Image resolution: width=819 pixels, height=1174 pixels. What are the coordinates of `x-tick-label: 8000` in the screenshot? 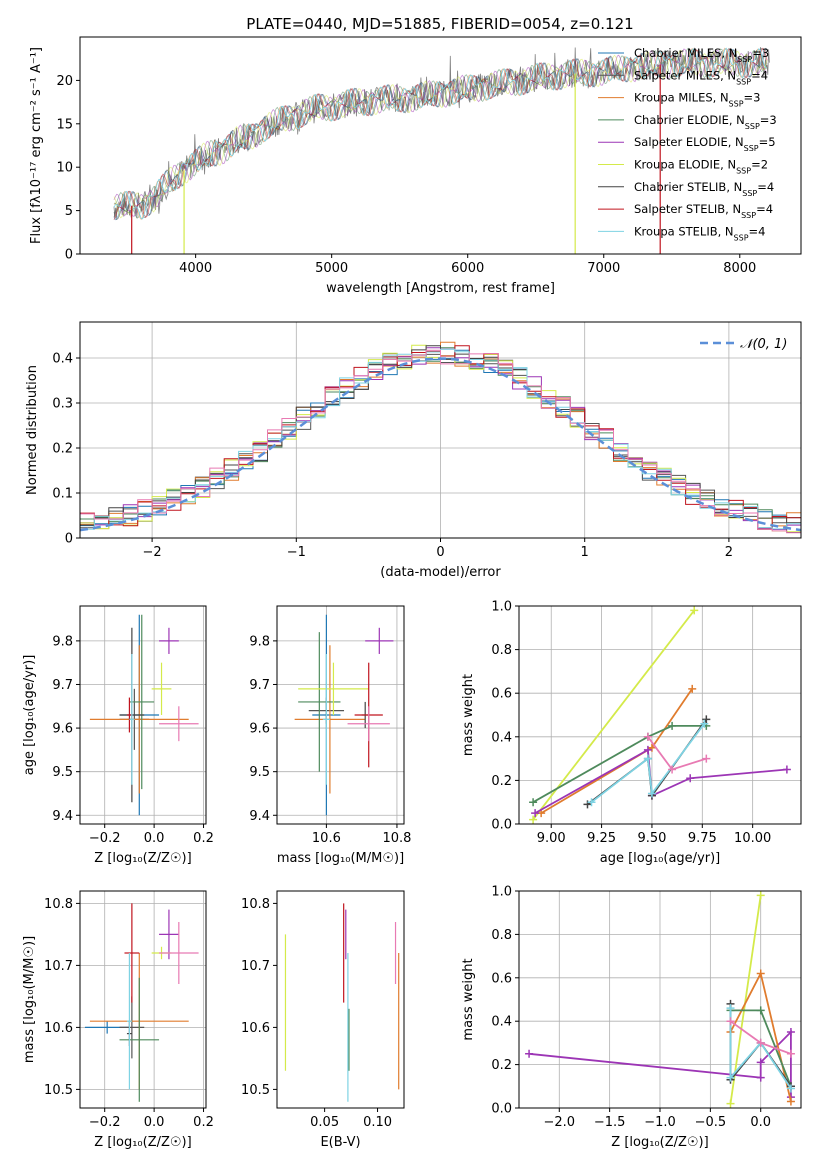 It's located at (739, 268).